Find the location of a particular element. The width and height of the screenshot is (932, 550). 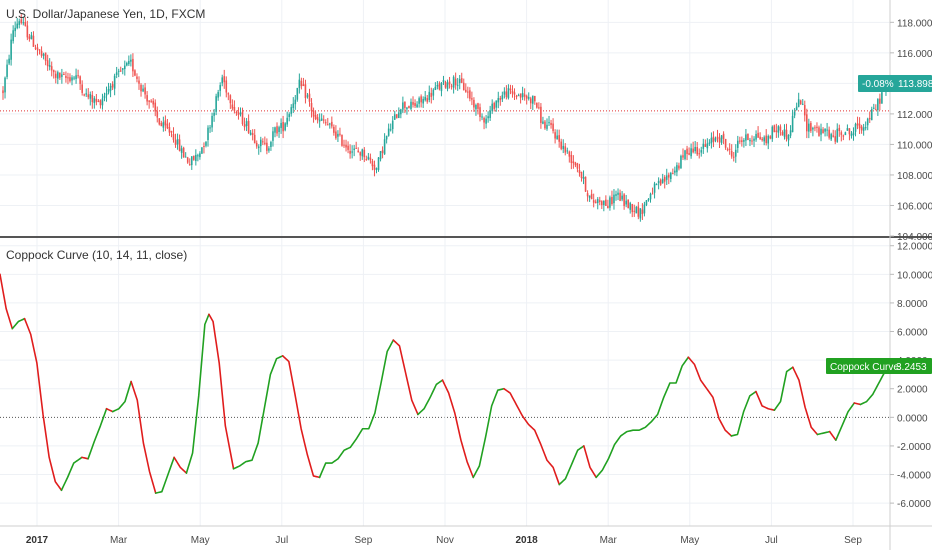

coppock-tick-label: -4.0000 is located at coordinates (914, 476).